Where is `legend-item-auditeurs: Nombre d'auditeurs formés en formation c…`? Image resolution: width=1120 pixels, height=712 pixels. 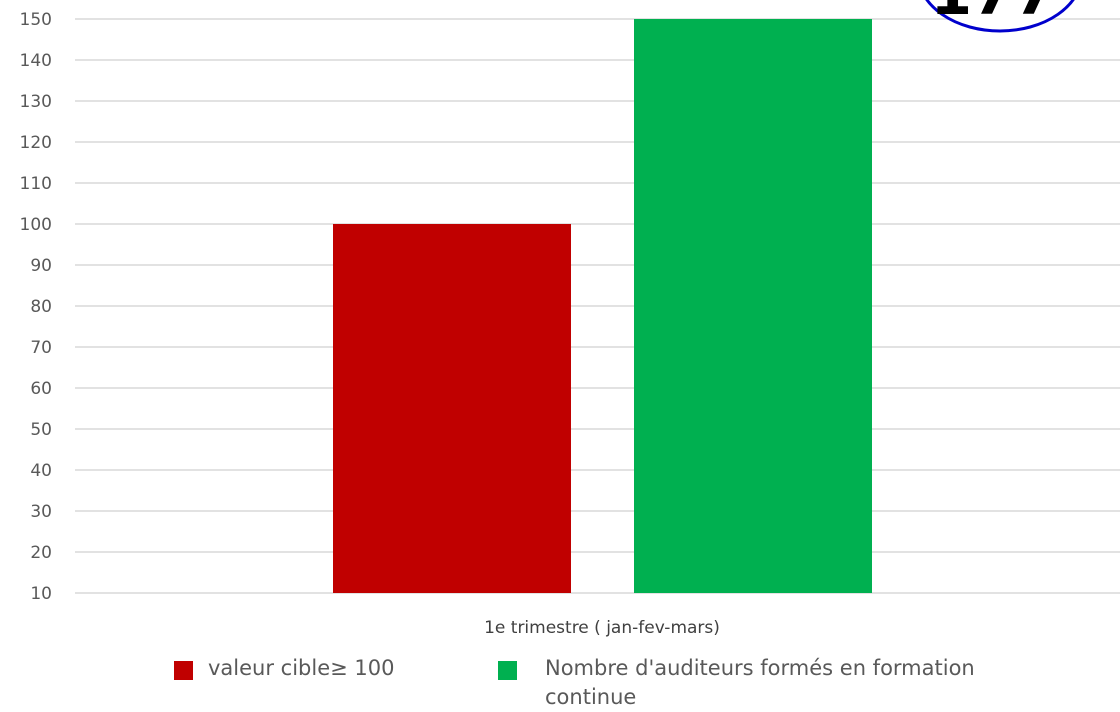 legend-item-auditeurs: Nombre d'auditeurs formés en formation c… is located at coordinates (758, 683).